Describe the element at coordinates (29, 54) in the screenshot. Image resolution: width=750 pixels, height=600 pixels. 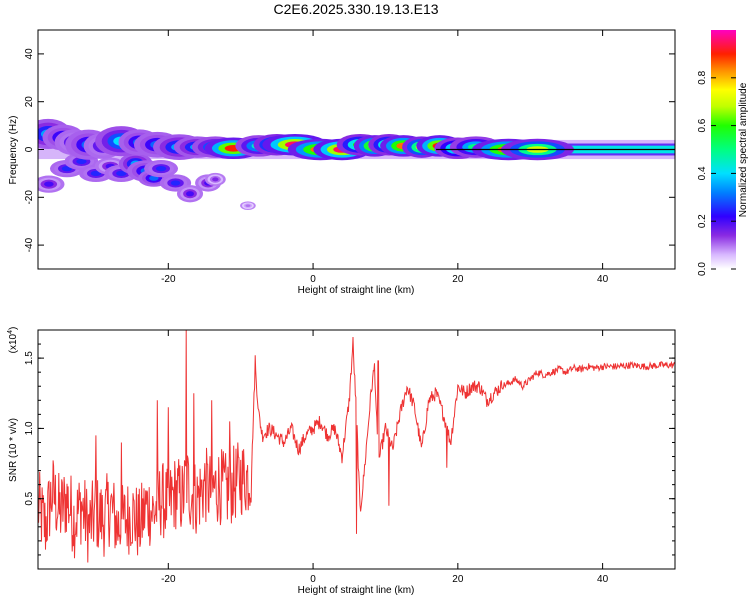
I see `spectrogram-y-tick-label: 40` at that location.